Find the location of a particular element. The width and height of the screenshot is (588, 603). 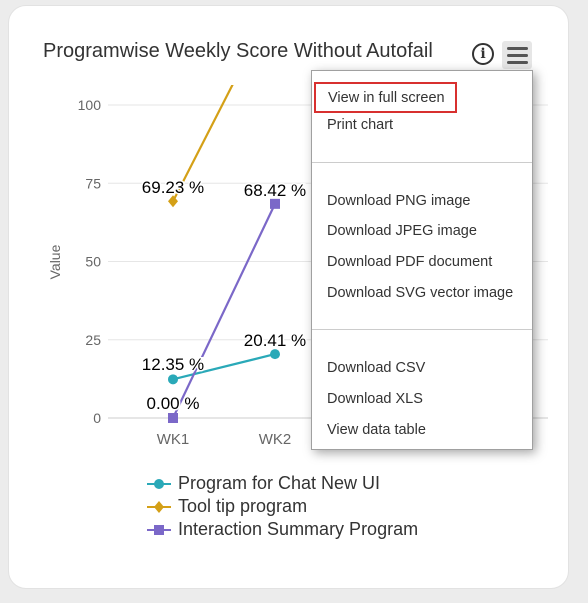

menu-item-print-chart: Print chart is located at coordinates (360, 125).